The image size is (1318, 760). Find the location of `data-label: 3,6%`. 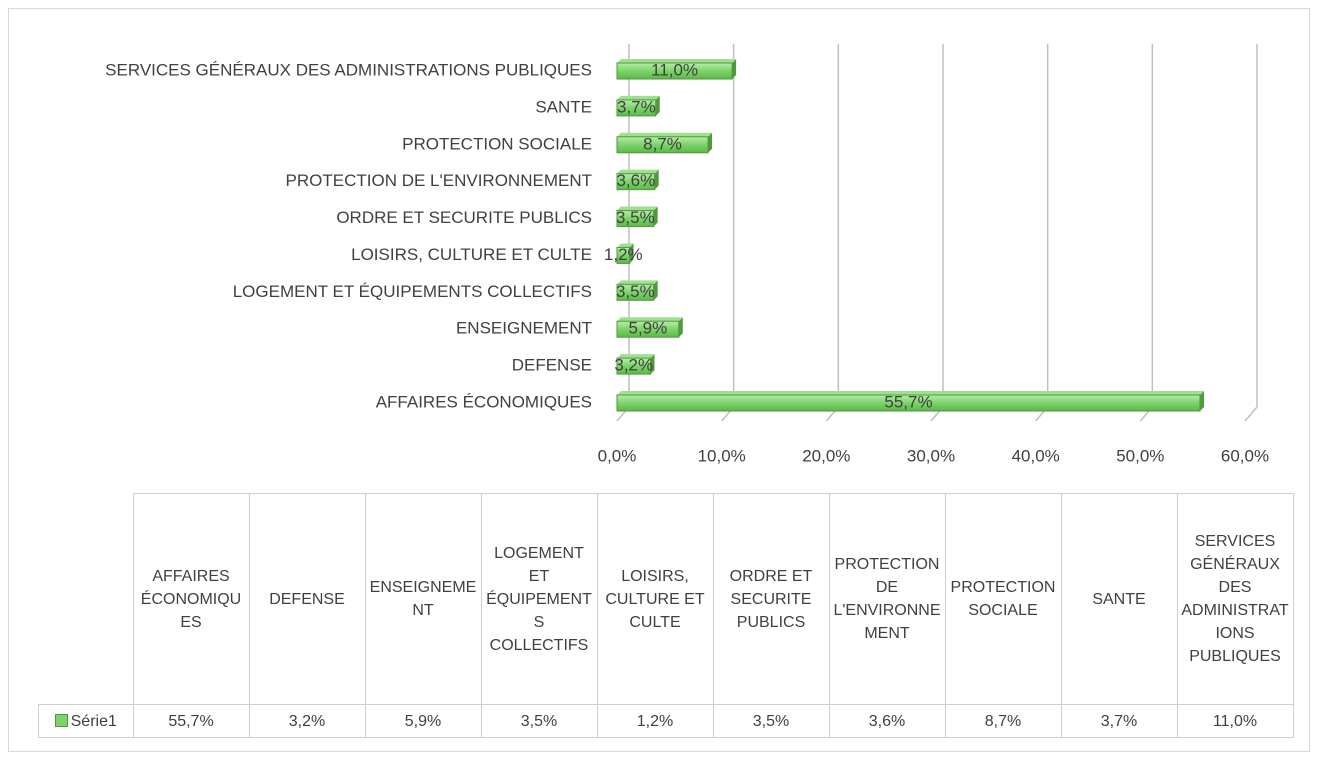

data-label: 3,6% is located at coordinates (635, 180).